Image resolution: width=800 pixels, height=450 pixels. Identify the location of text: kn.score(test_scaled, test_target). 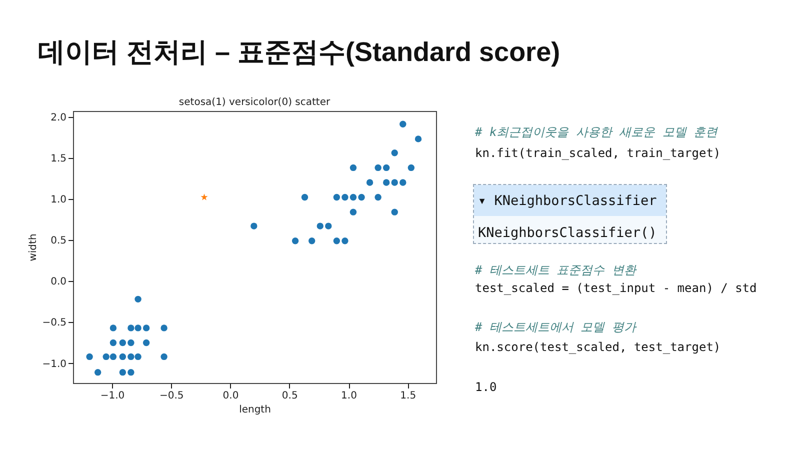
(598, 347).